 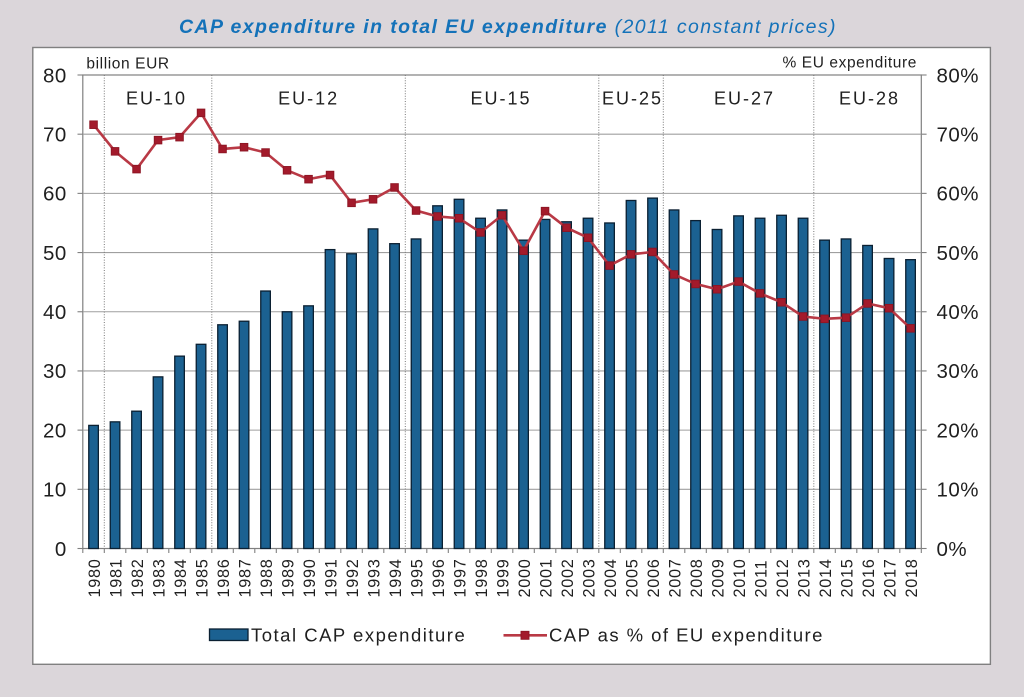 What do you see at coordinates (55, 430) in the screenshot?
I see `svg-text: 20` at bounding box center [55, 430].